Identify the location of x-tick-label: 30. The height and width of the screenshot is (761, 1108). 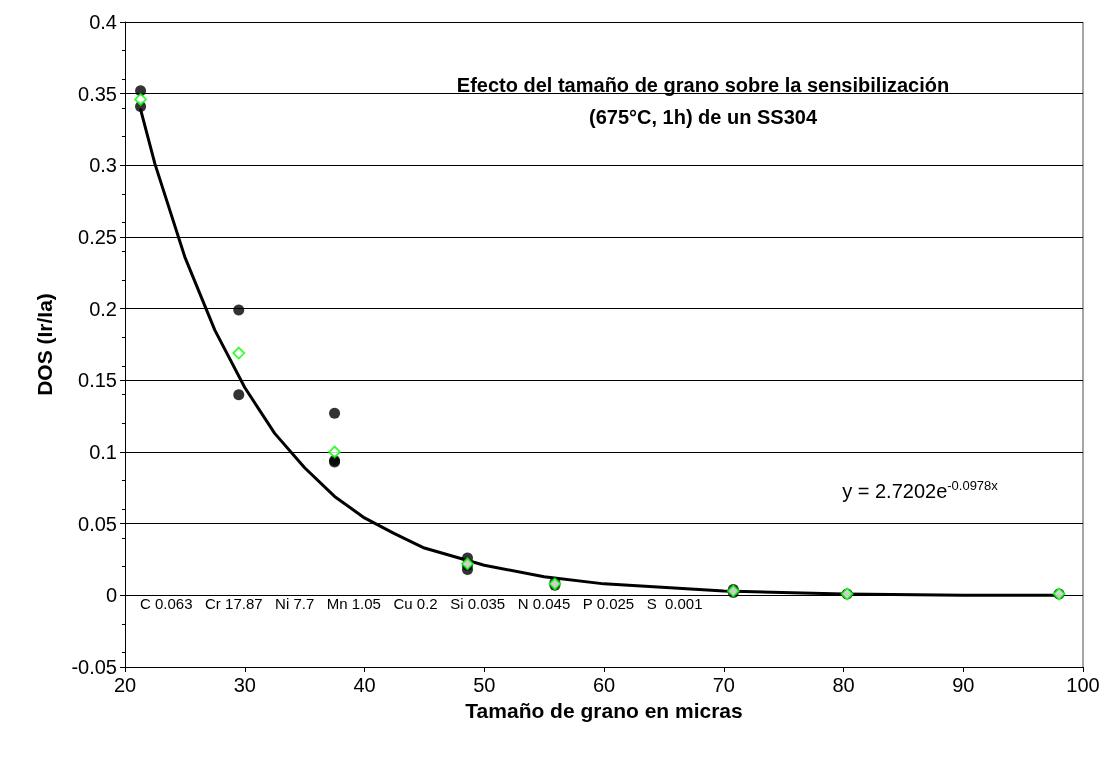
(244, 685).